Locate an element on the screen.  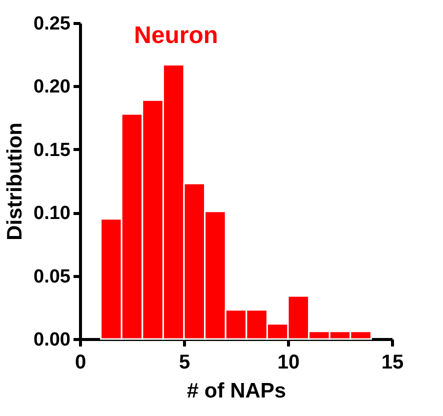
y-axis-title: Distribution is located at coordinates (15, 181).